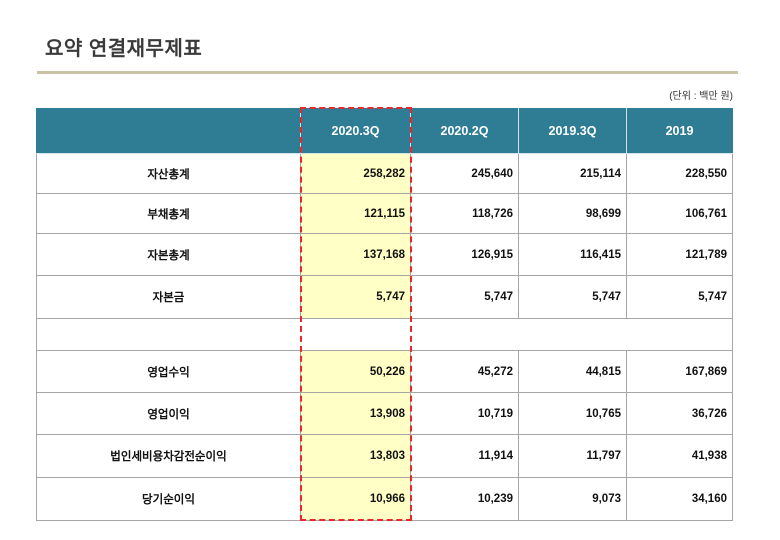 The width and height of the screenshot is (780, 540). Describe the element at coordinates (355, 173) in the screenshot. I see `cell-value: 258,282` at that location.